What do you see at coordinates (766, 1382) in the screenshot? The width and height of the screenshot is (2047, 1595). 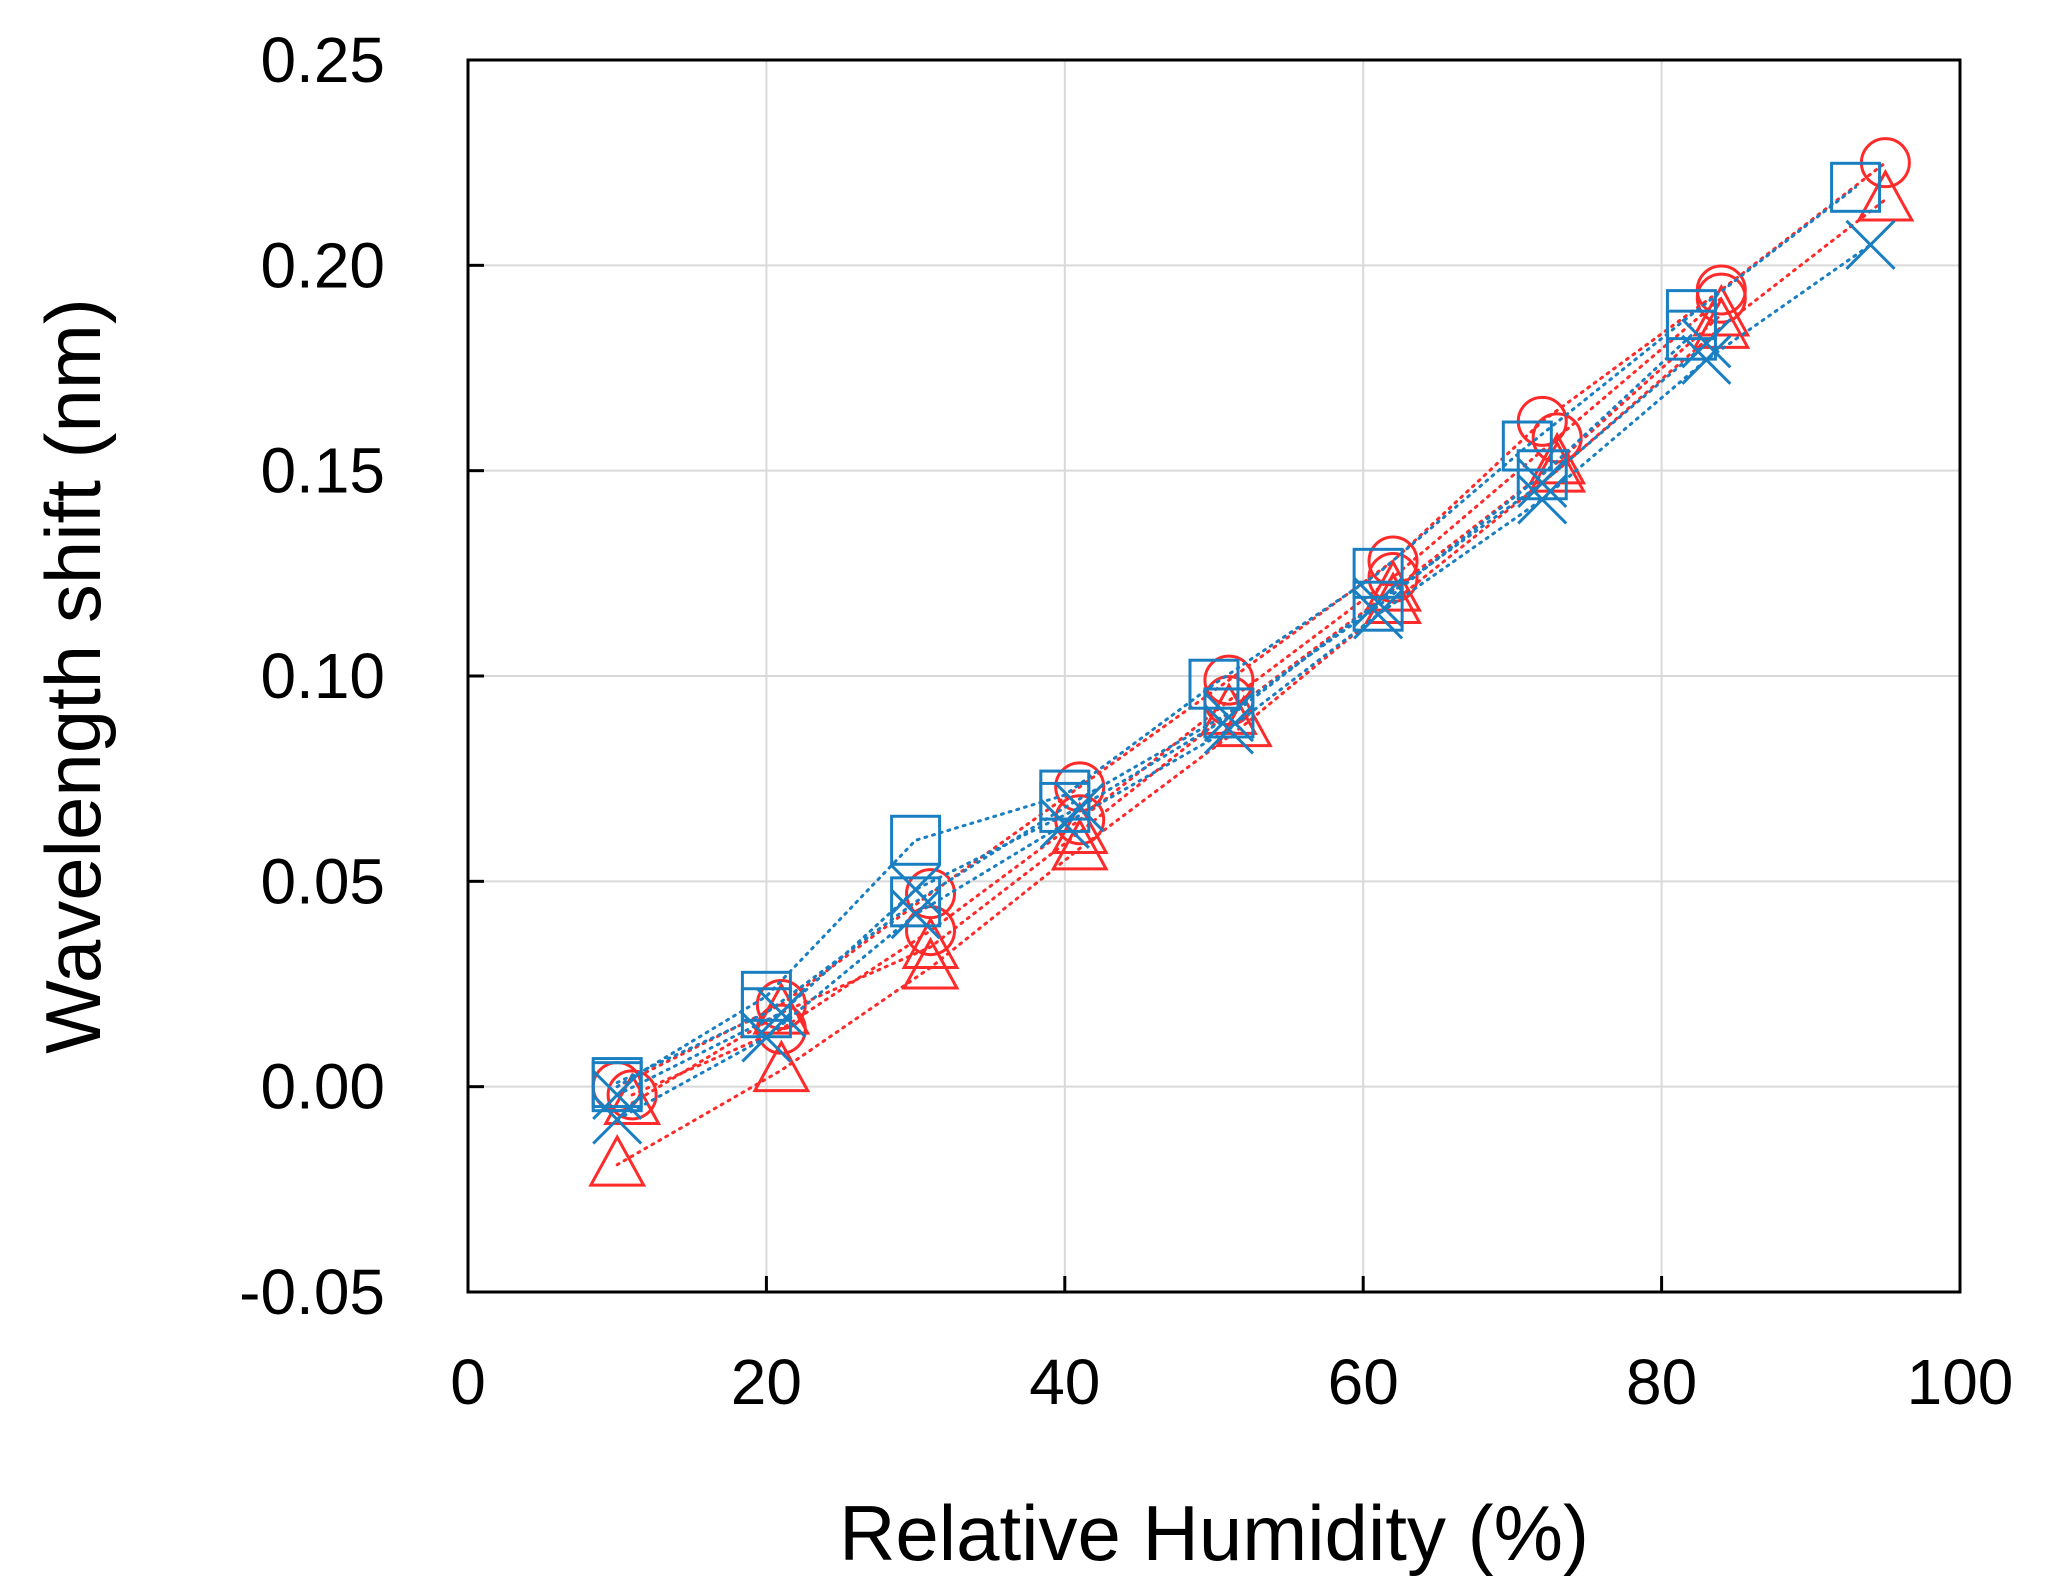 I see `x-tick-label: 20` at bounding box center [766, 1382].